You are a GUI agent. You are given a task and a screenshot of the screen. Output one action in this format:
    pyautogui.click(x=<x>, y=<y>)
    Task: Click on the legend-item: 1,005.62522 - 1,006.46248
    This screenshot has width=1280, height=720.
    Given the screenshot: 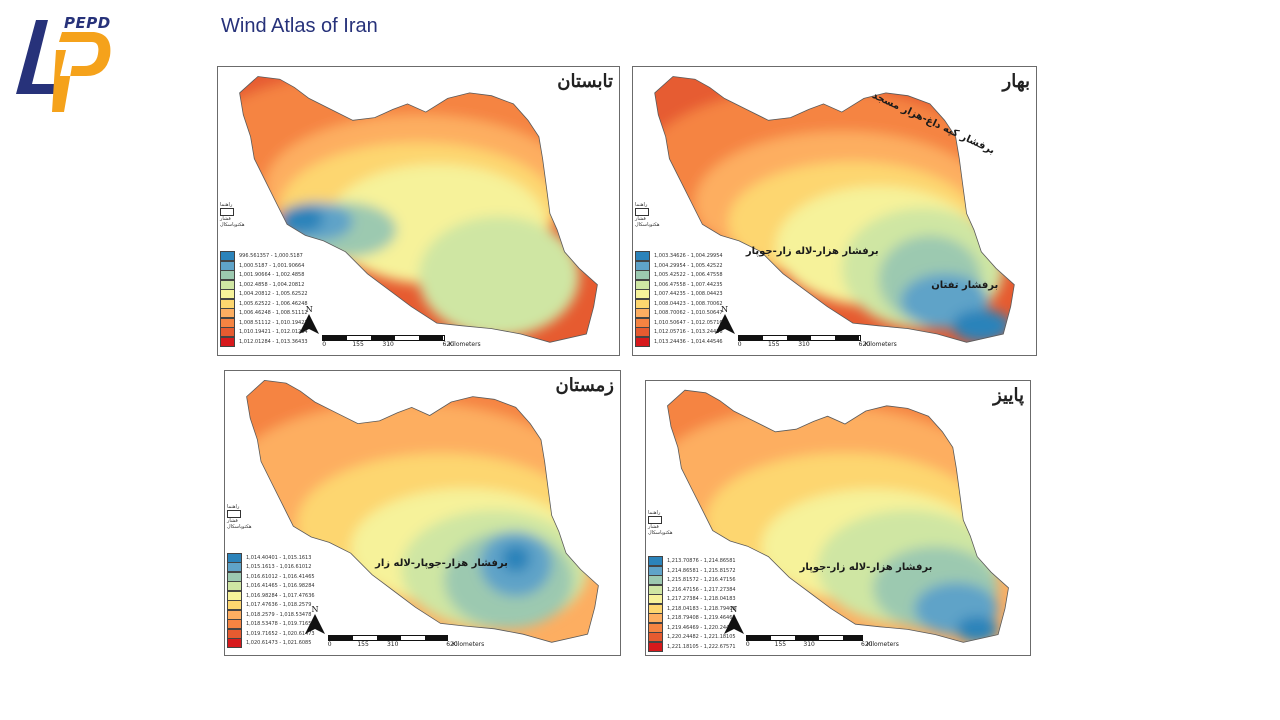 What is the action you would take?
    pyautogui.click(x=264, y=303)
    